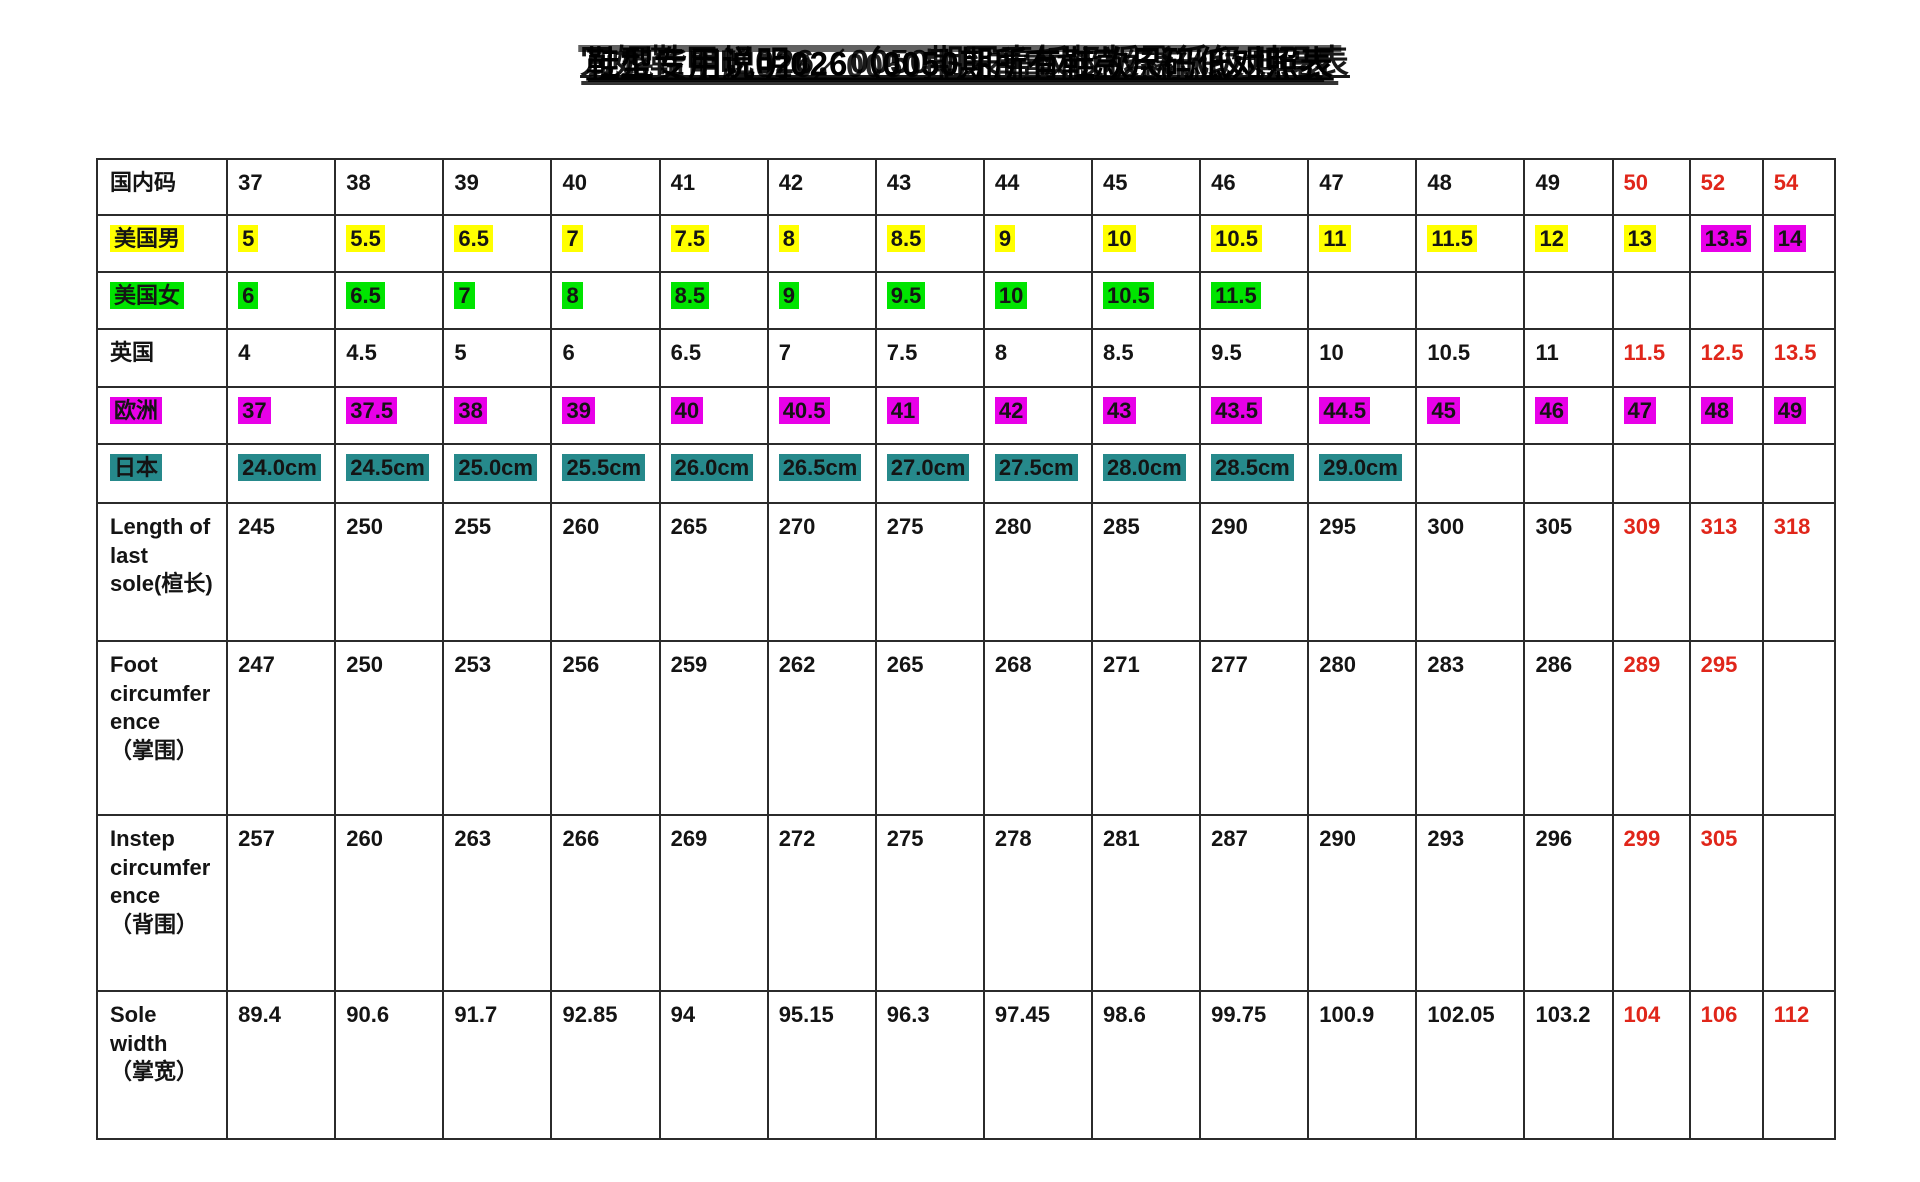 This screenshot has width=1920, height=1182. I want to click on cell-domestic-code: 40, so click(605, 187).